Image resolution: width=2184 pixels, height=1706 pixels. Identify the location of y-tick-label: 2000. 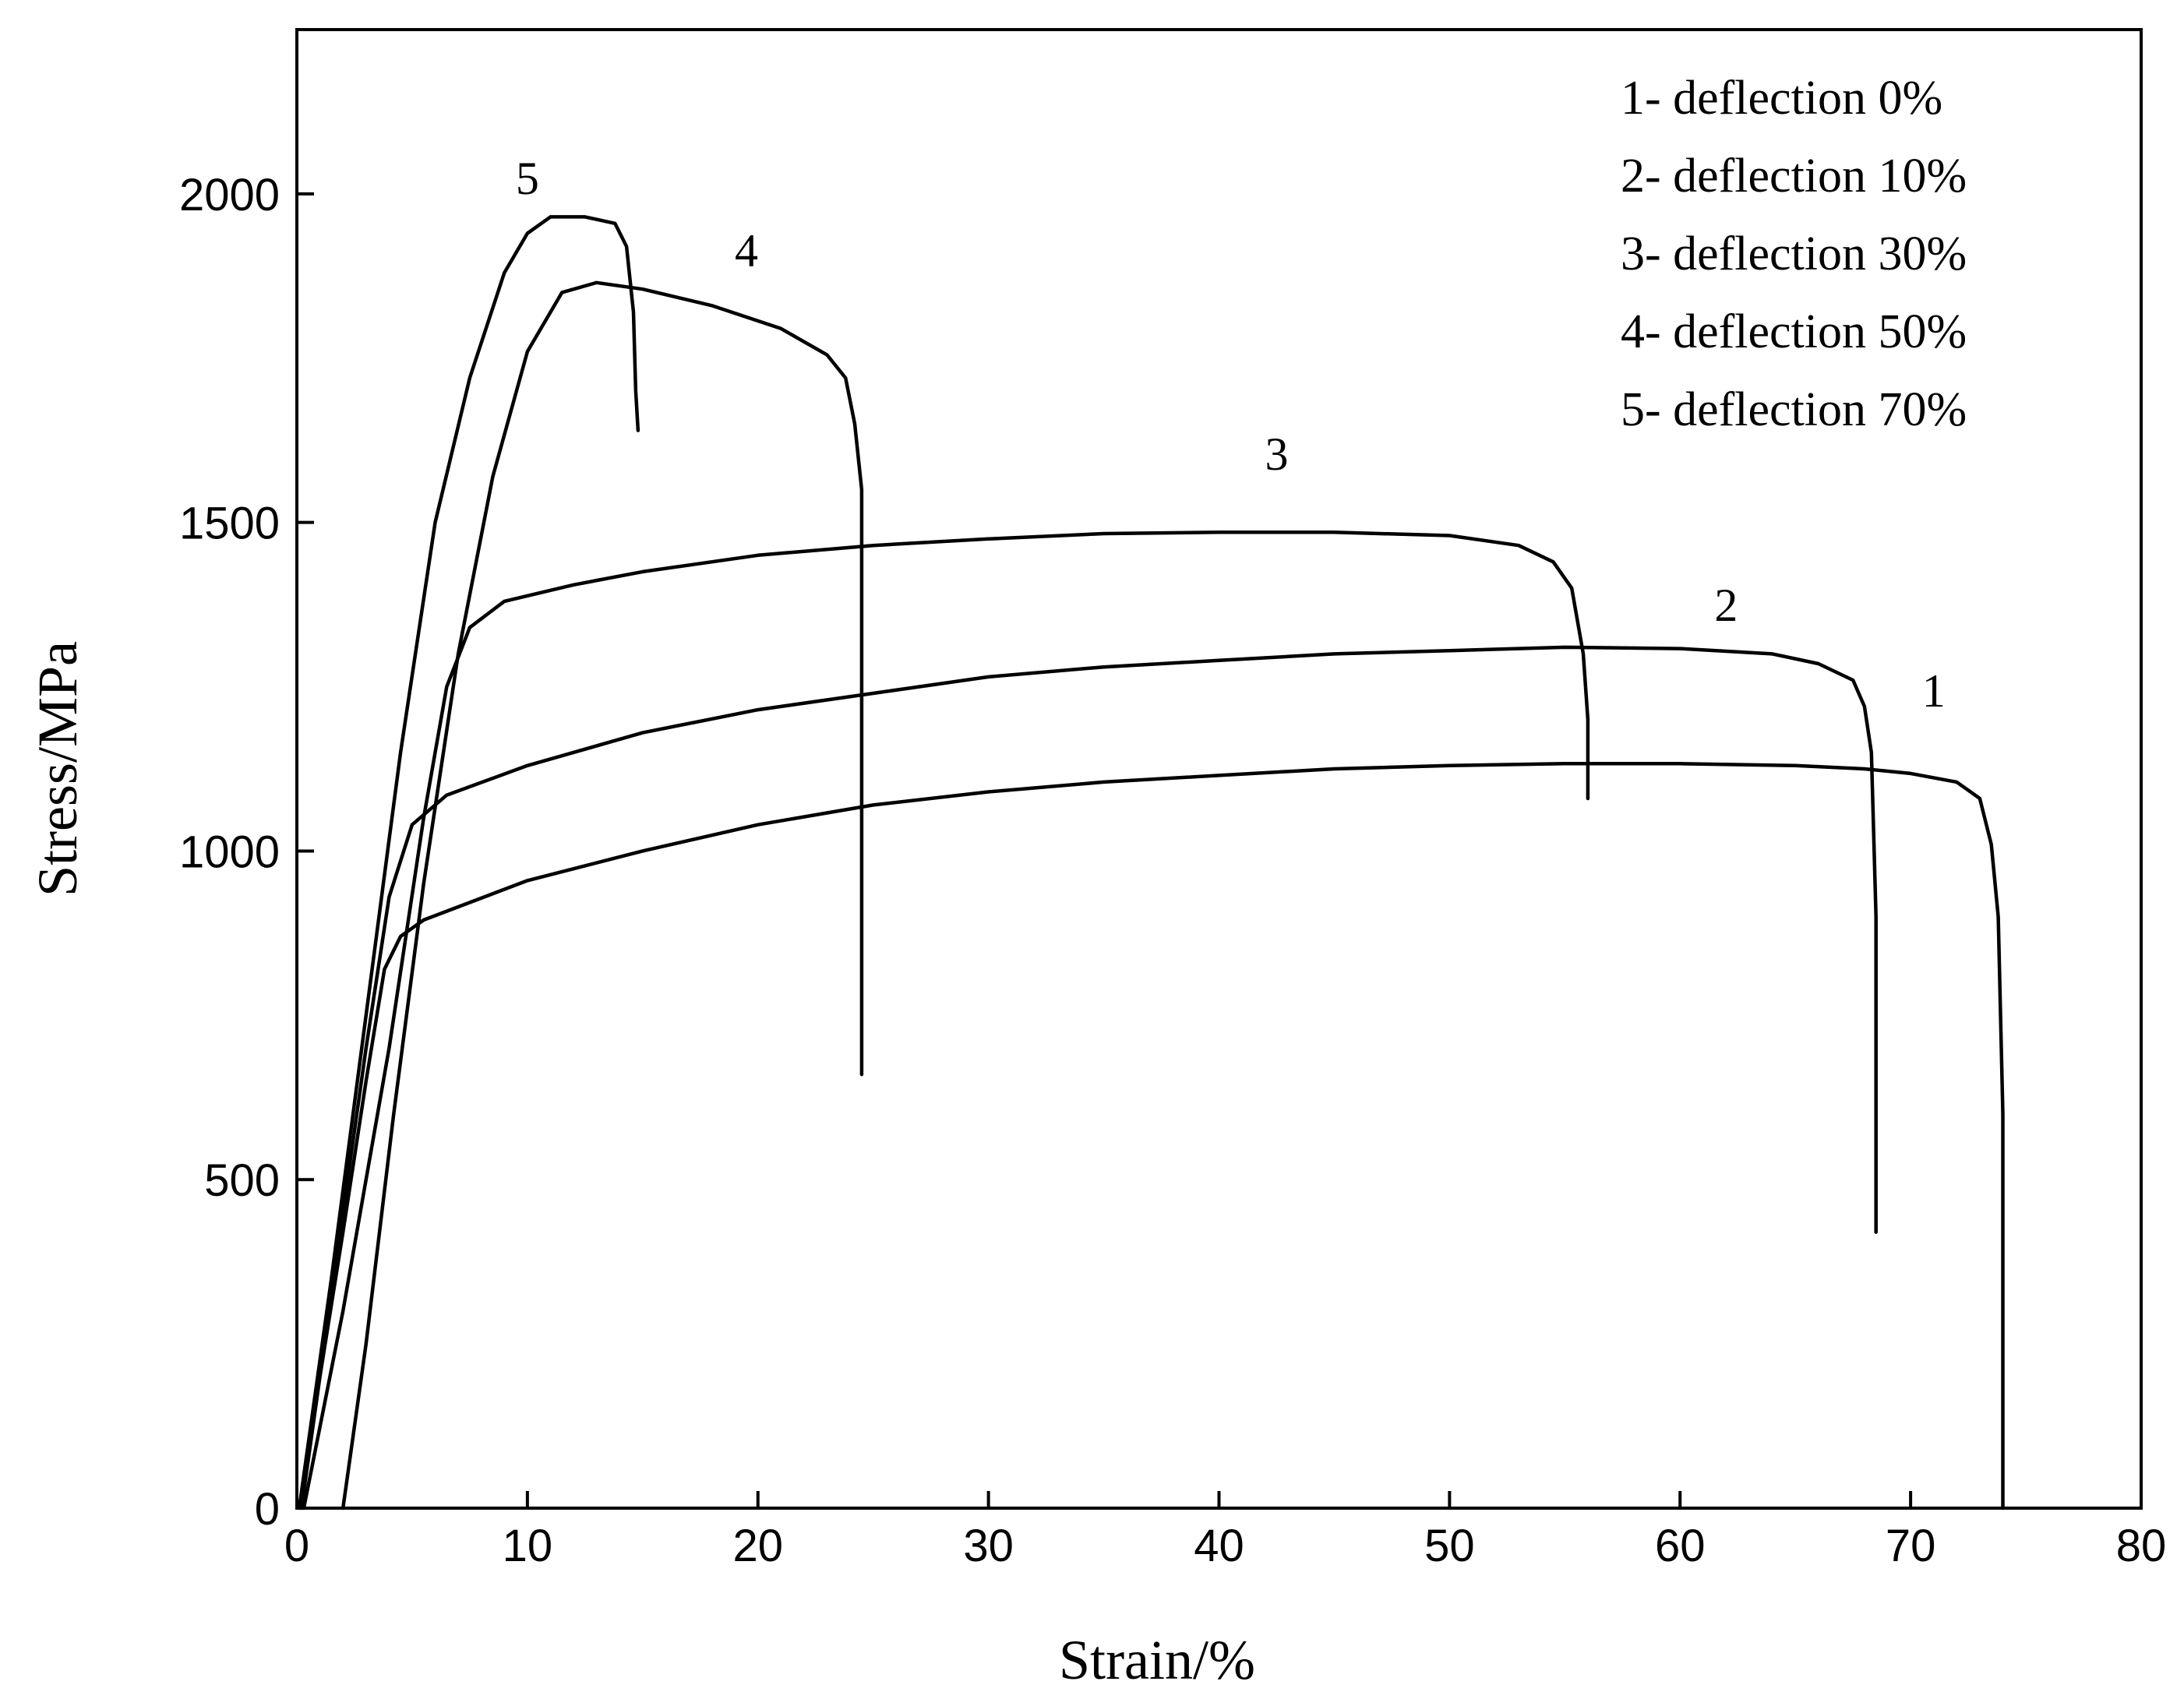
(229, 195).